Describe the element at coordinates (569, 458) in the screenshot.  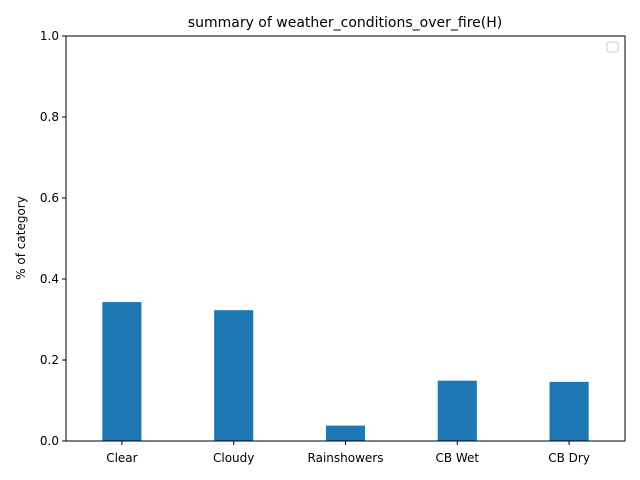
I see `x-tick-label: CB Dry` at that location.